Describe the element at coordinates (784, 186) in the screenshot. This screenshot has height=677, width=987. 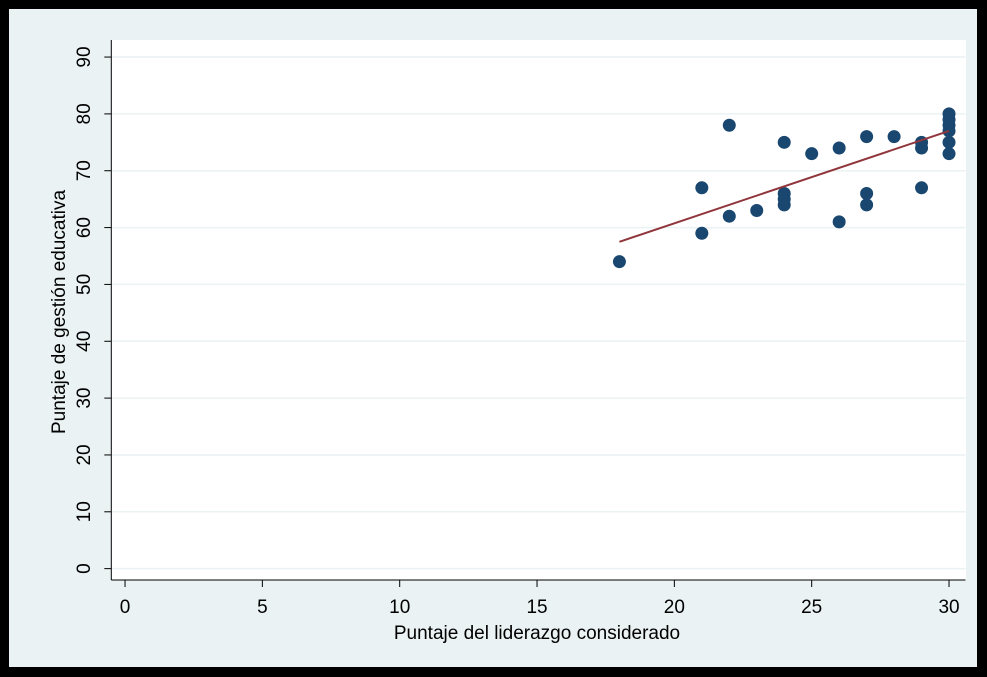
I see `fit-line` at that location.